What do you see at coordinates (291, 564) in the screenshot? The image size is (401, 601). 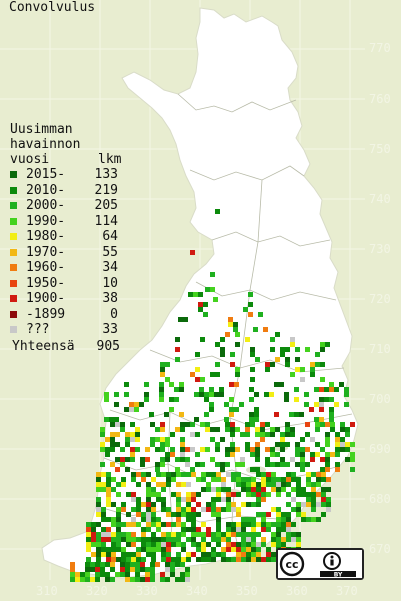 I see `svg-text: cc` at bounding box center [291, 564].